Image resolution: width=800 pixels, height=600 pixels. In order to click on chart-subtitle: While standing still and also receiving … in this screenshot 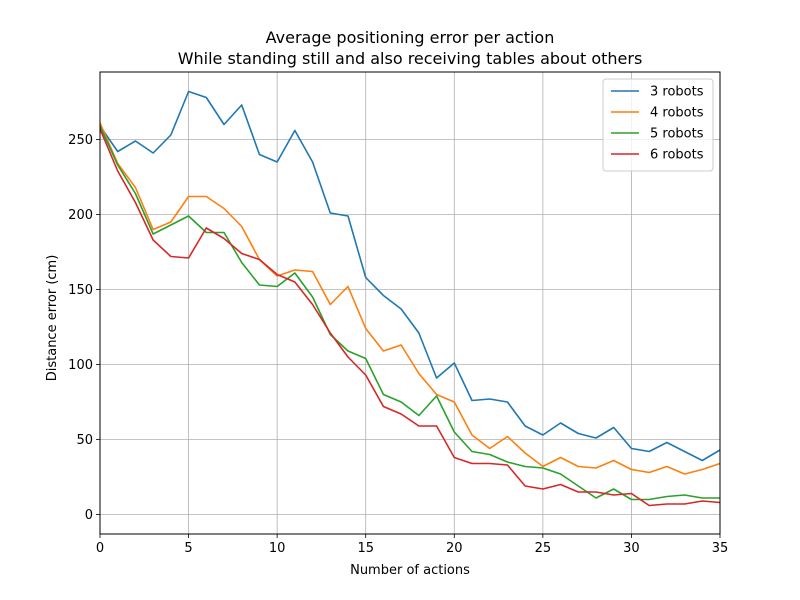, I will do `click(410, 58)`.